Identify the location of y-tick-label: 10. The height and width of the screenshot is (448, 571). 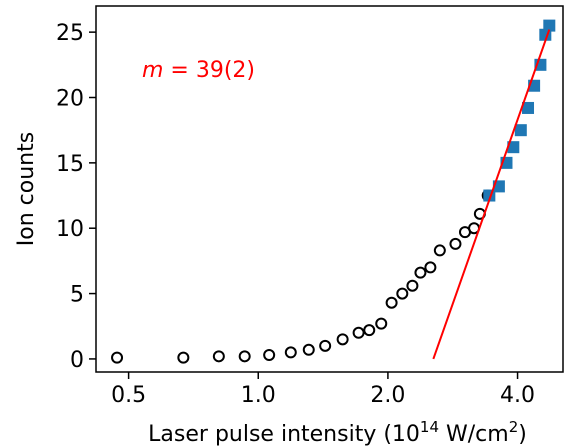
(70, 229).